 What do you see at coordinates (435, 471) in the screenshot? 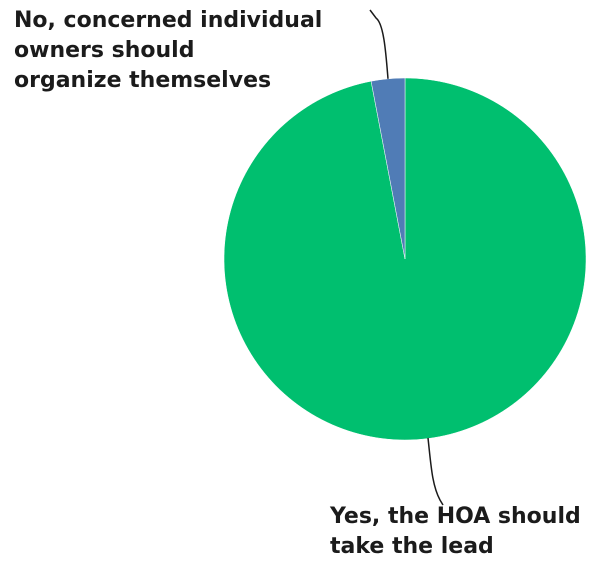
I see `leader-line-yes` at bounding box center [435, 471].